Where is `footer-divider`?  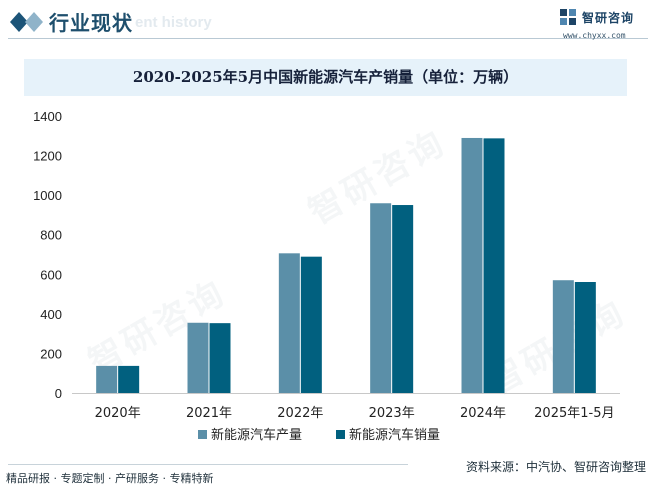
footer-divider is located at coordinates (208, 464).